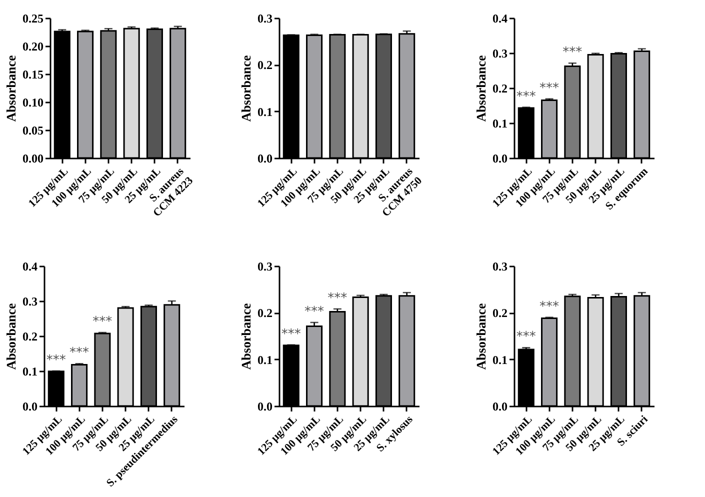 This screenshot has height=497, width=705. I want to click on y-tick-label: 0.20, so click(33, 47).